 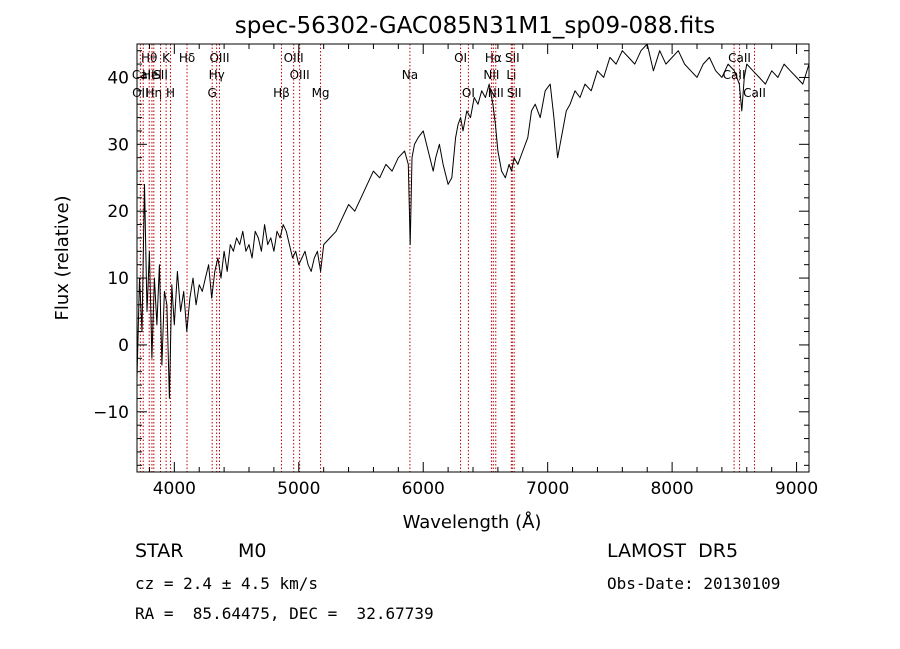 I want to click on line-label-17: OI, so click(x=460, y=58).